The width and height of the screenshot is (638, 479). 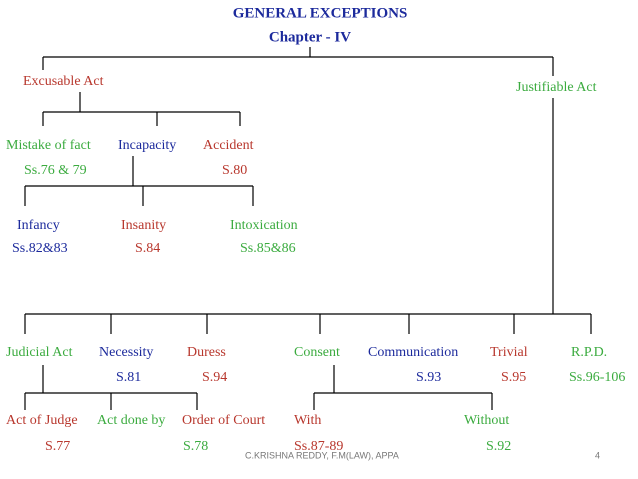 I want to click on node-label: Act of Judge, so click(x=42, y=420).